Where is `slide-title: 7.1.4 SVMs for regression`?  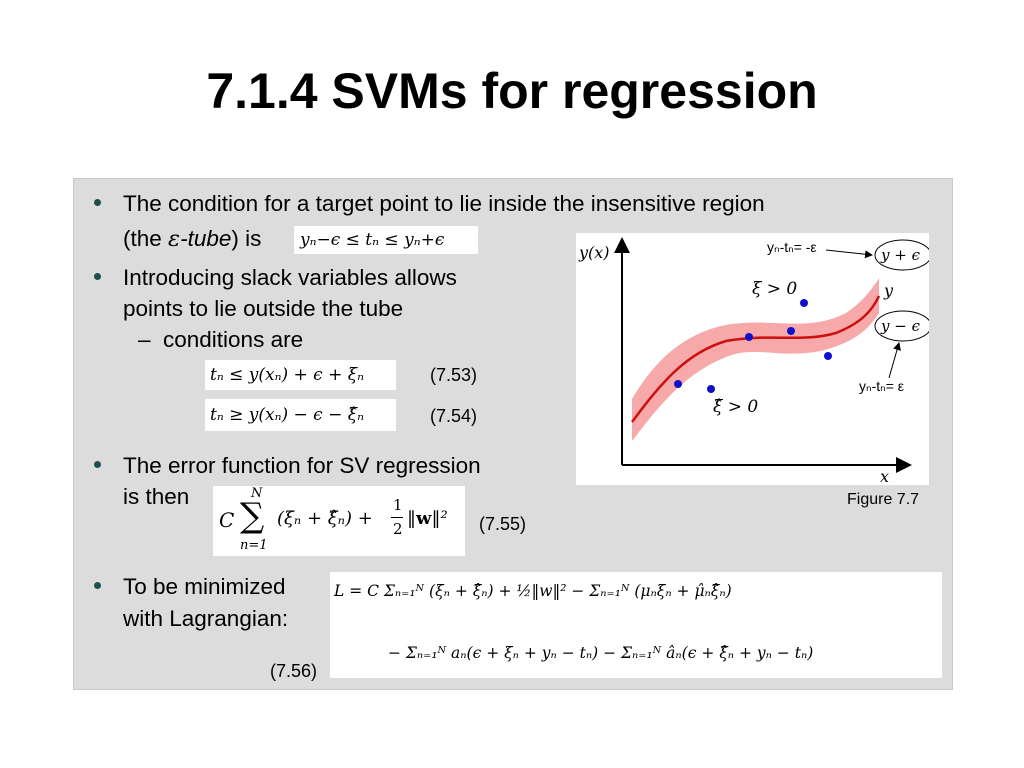 slide-title: 7.1.4 SVMs for regression is located at coordinates (512, 91).